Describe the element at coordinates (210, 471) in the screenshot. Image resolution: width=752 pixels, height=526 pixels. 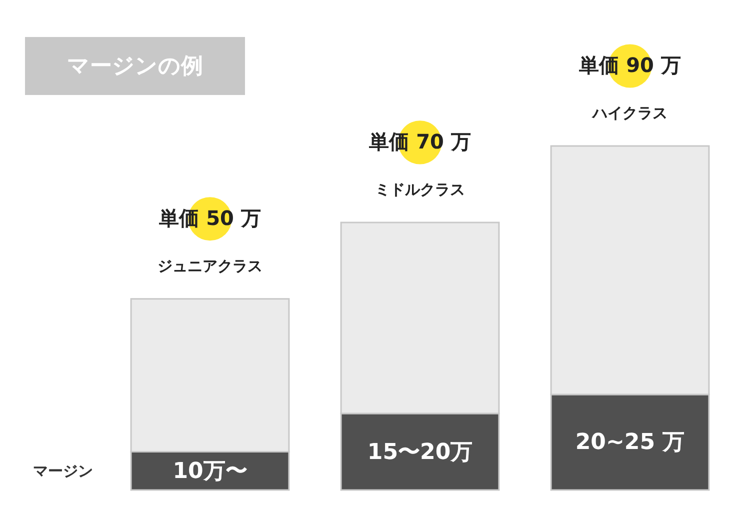
I see `data-label: 10万〜` at that location.